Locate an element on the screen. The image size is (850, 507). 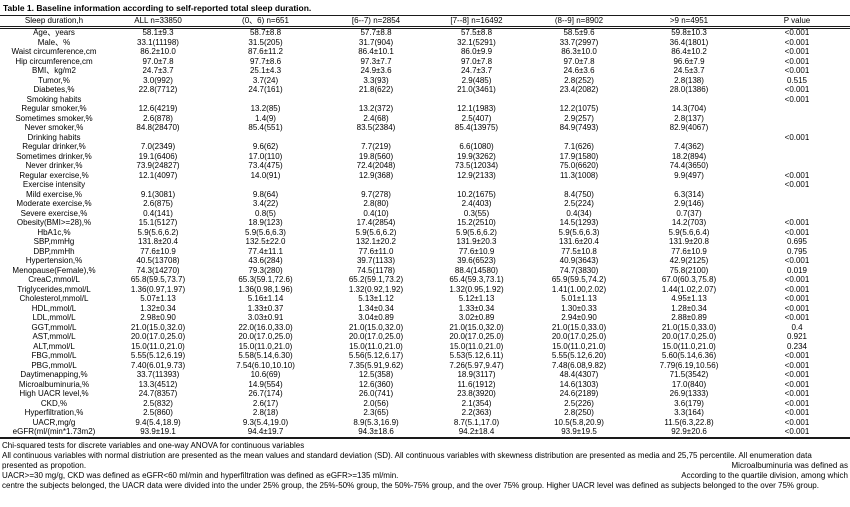
row-label: Obesity(BMI>=28),% is located at coordinates (54, 223).